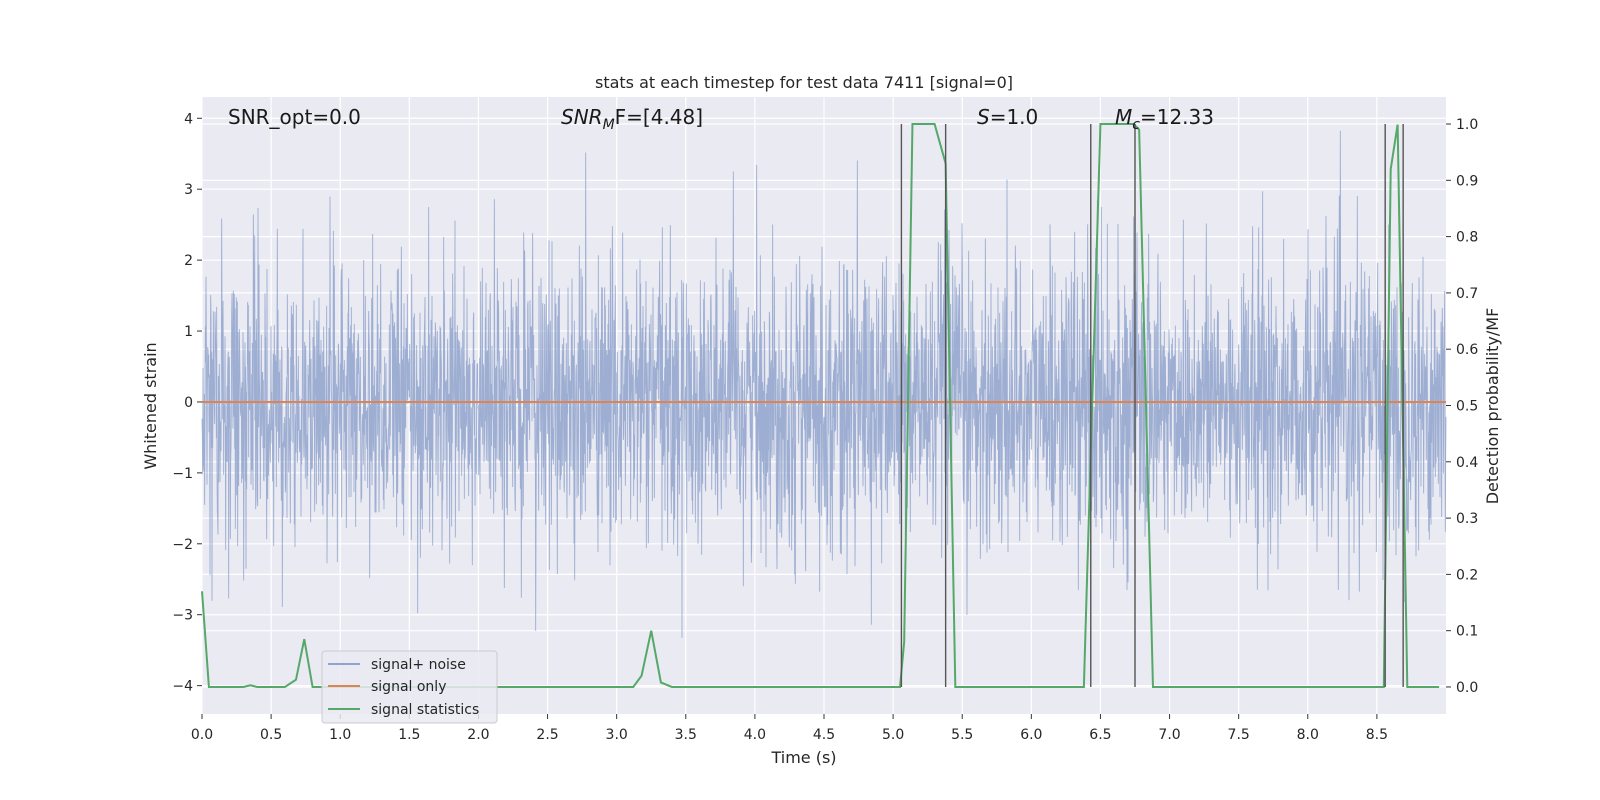 The width and height of the screenshot is (1600, 800). I want to click on y2-tick-label: 0.5, so click(1467, 407).